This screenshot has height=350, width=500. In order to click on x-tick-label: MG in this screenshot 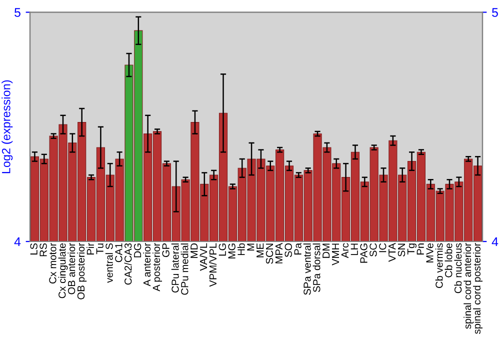, I will do `click(232, 251)`.